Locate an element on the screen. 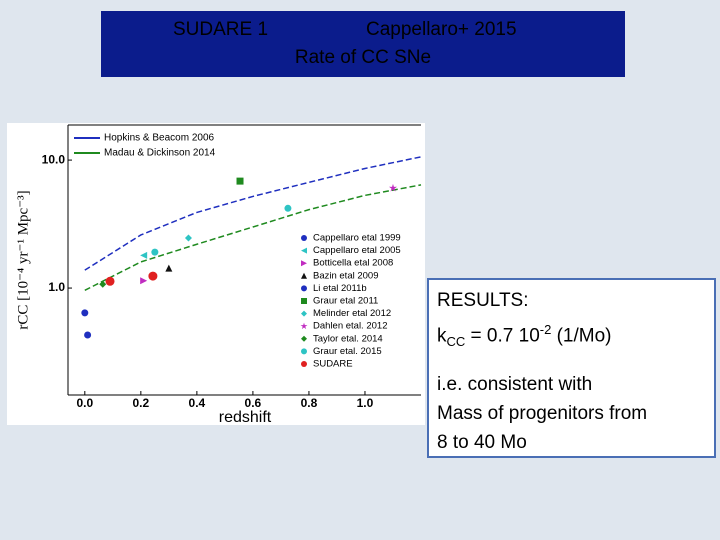  x-axis-label: redshift is located at coordinates (245, 417).